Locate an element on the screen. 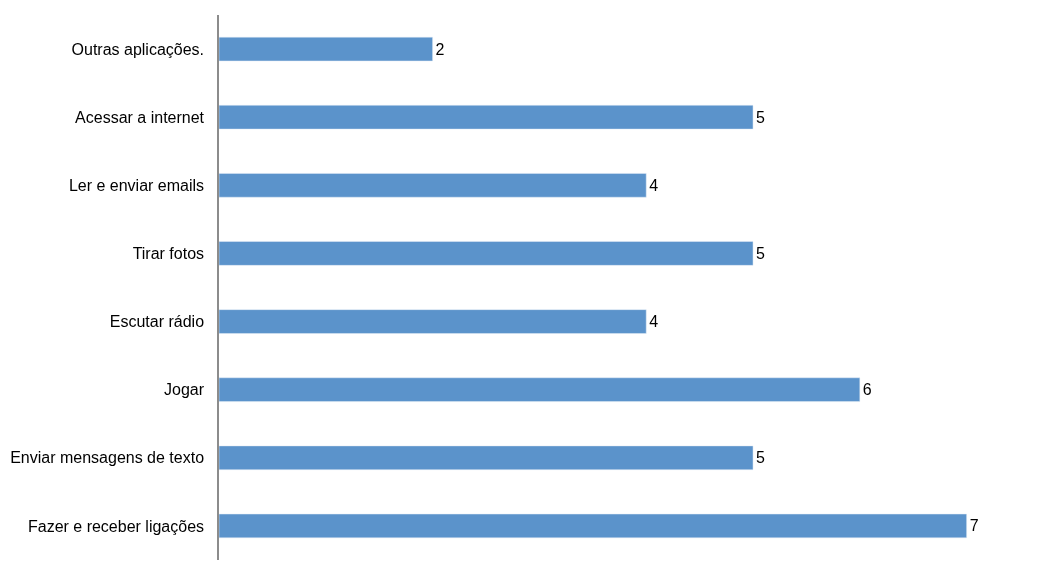 The width and height of the screenshot is (1046, 575). y-tick-label: Fazer e receber ligações is located at coordinates (116, 526).